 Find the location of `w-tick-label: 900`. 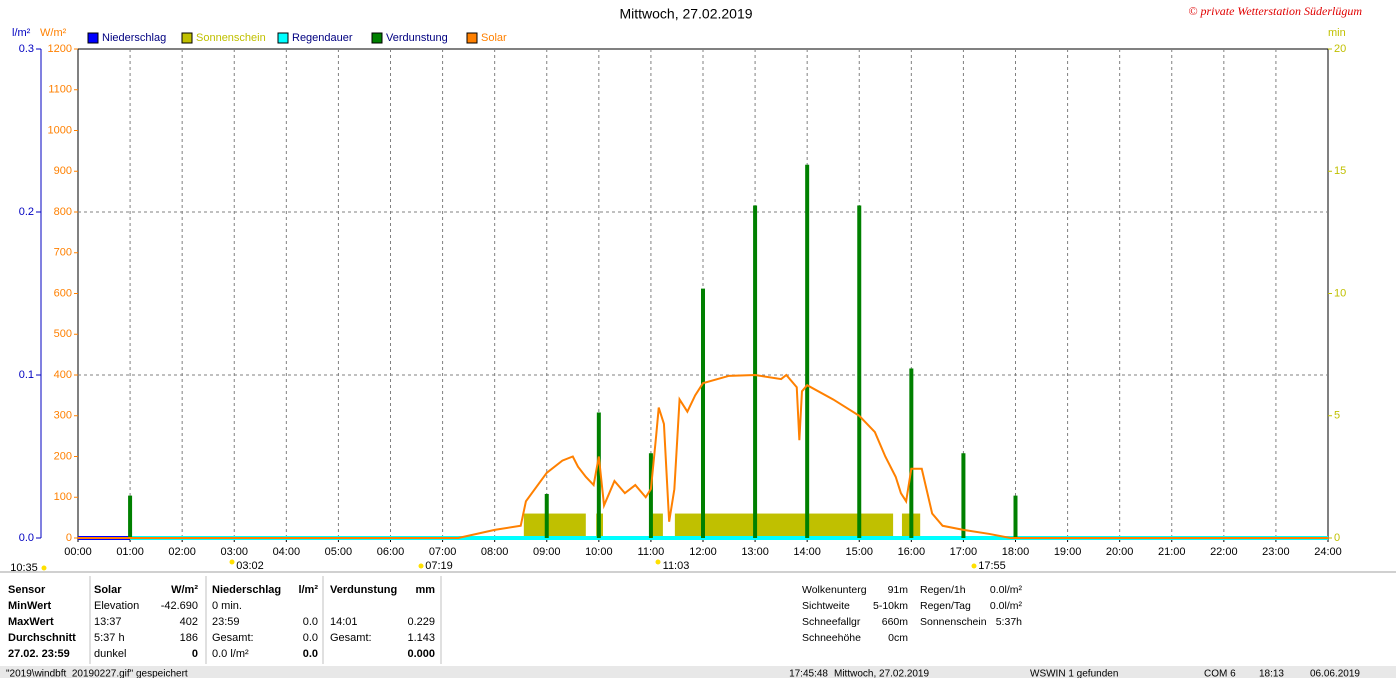

w-tick-label: 900 is located at coordinates (63, 171).